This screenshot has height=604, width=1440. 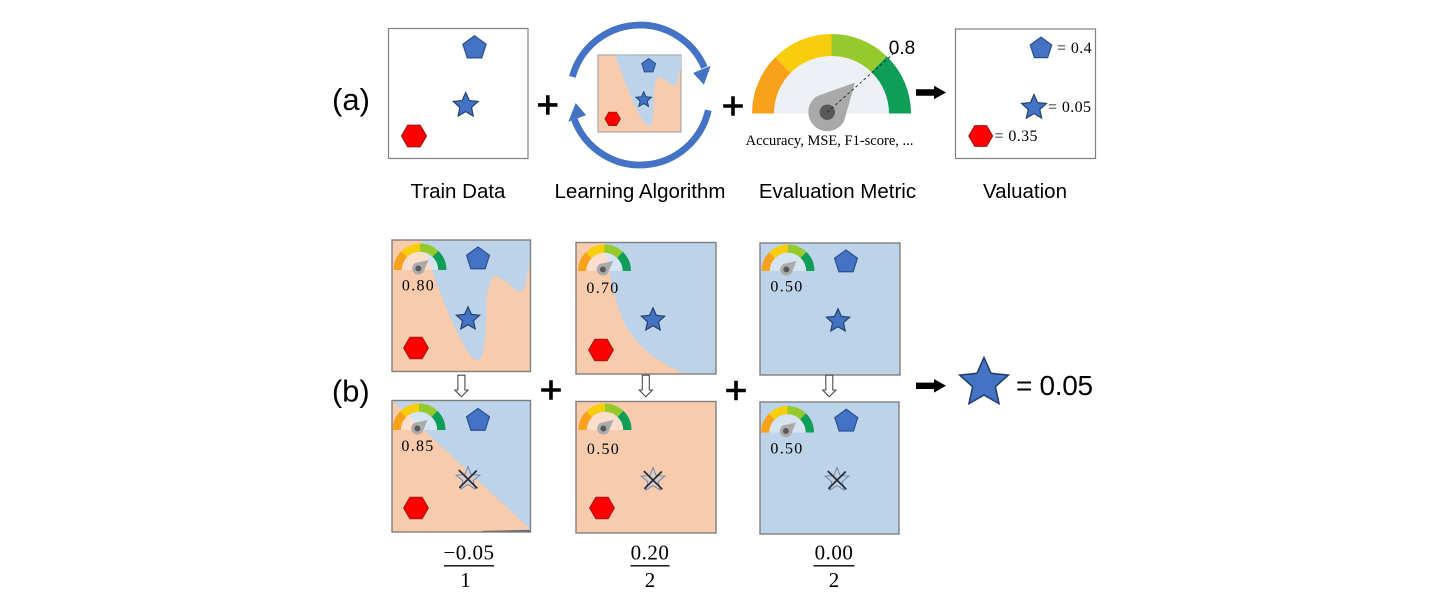 What do you see at coordinates (459, 191) in the screenshot?
I see `svg-text: Train Data` at bounding box center [459, 191].